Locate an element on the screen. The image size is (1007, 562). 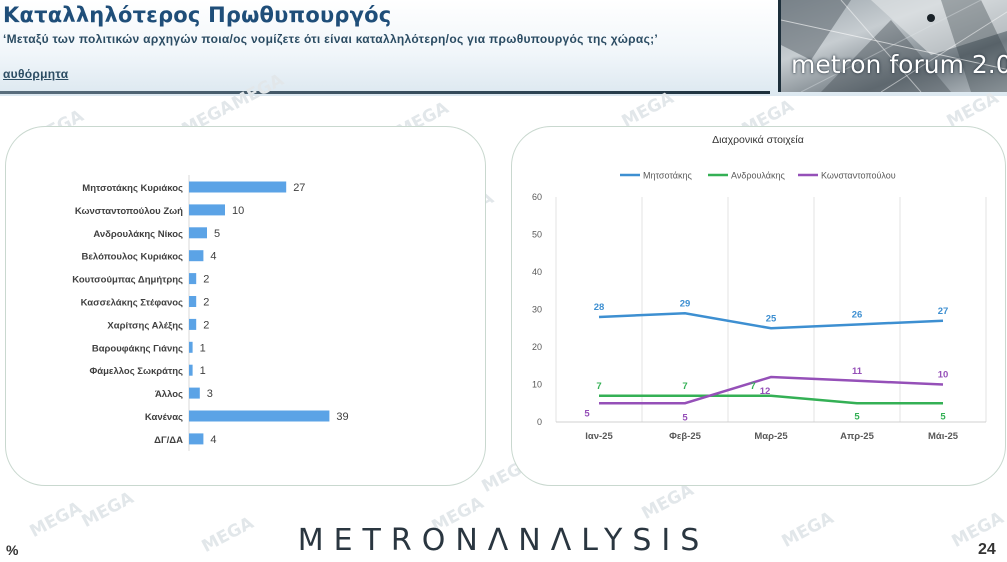
data-label: 26 is located at coordinates (857, 315).